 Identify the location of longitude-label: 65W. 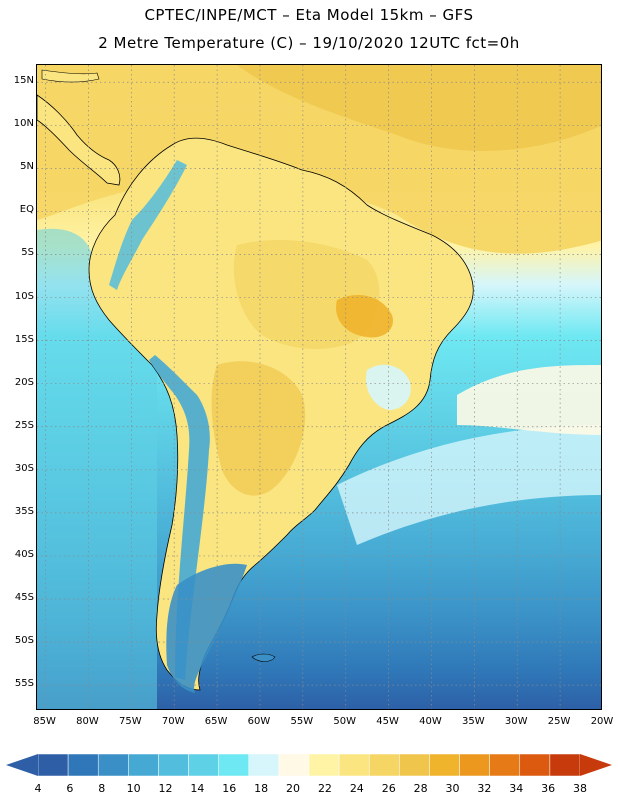
(216, 721).